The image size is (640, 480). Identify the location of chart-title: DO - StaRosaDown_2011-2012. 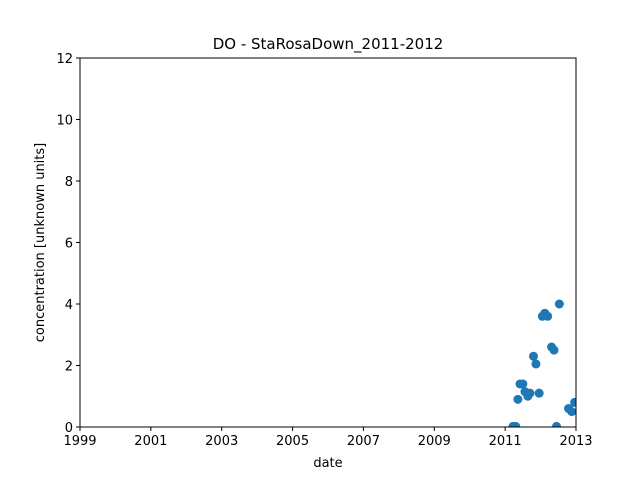
(328, 44).